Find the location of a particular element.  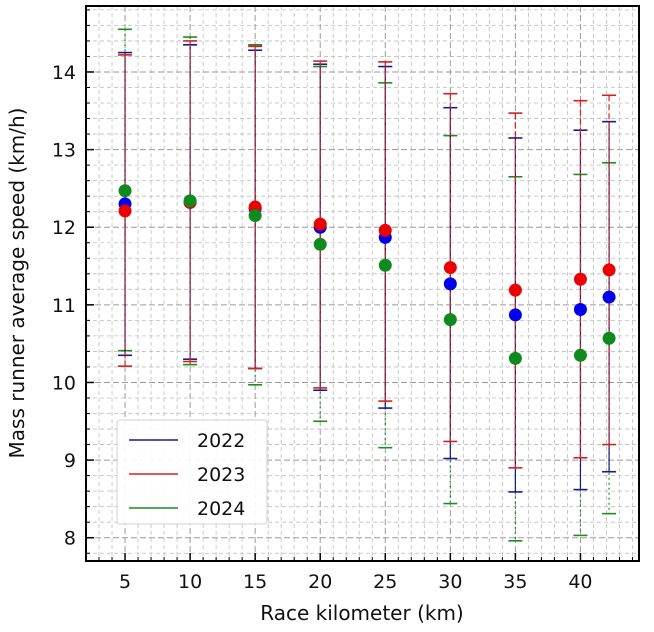

legend-label-2023: 2023 is located at coordinates (221, 475).